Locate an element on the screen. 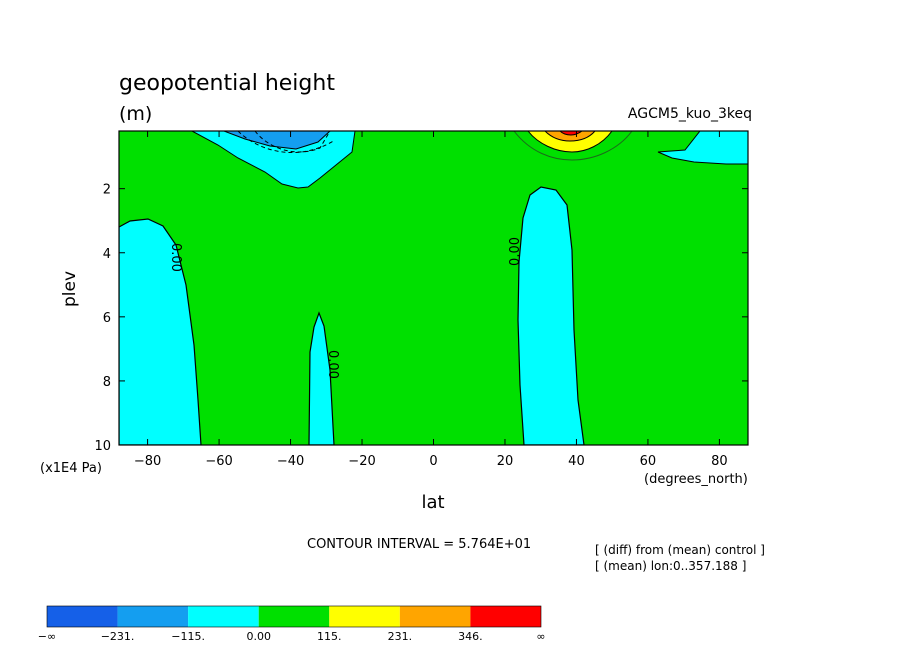 This screenshot has height=654, width=904. x-tick-label: −20 is located at coordinates (361, 461).